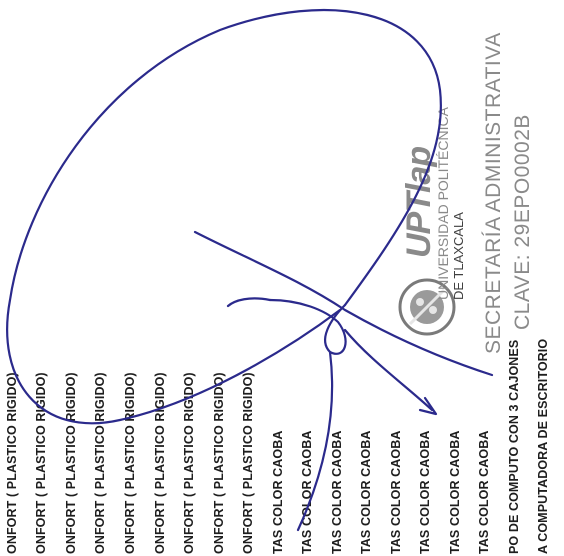 Image resolution: width=564 pixels, height=556 pixels. Describe the element at coordinates (419, 202) in the screenshot. I see `uptlap-logo: UPTlap` at that location.